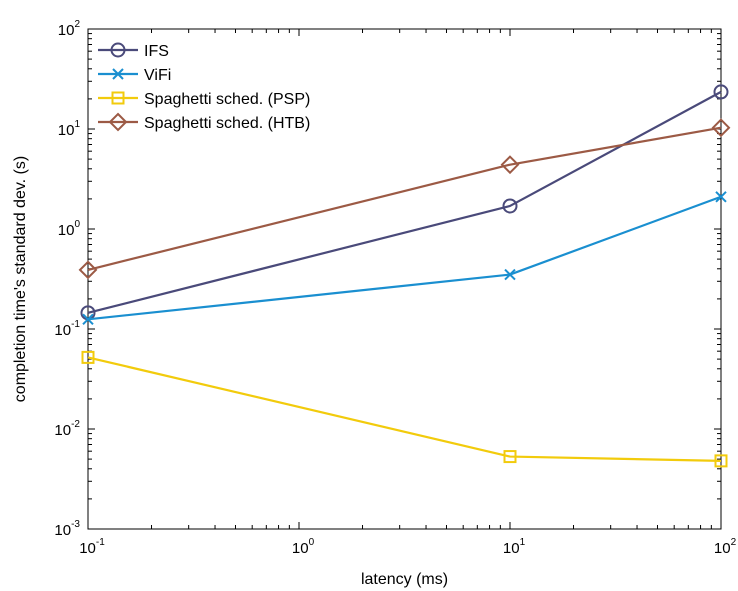 The height and width of the screenshot is (591, 738). What do you see at coordinates (725, 547) in the screenshot?
I see `x-tick-label: 10²` at bounding box center [725, 547].